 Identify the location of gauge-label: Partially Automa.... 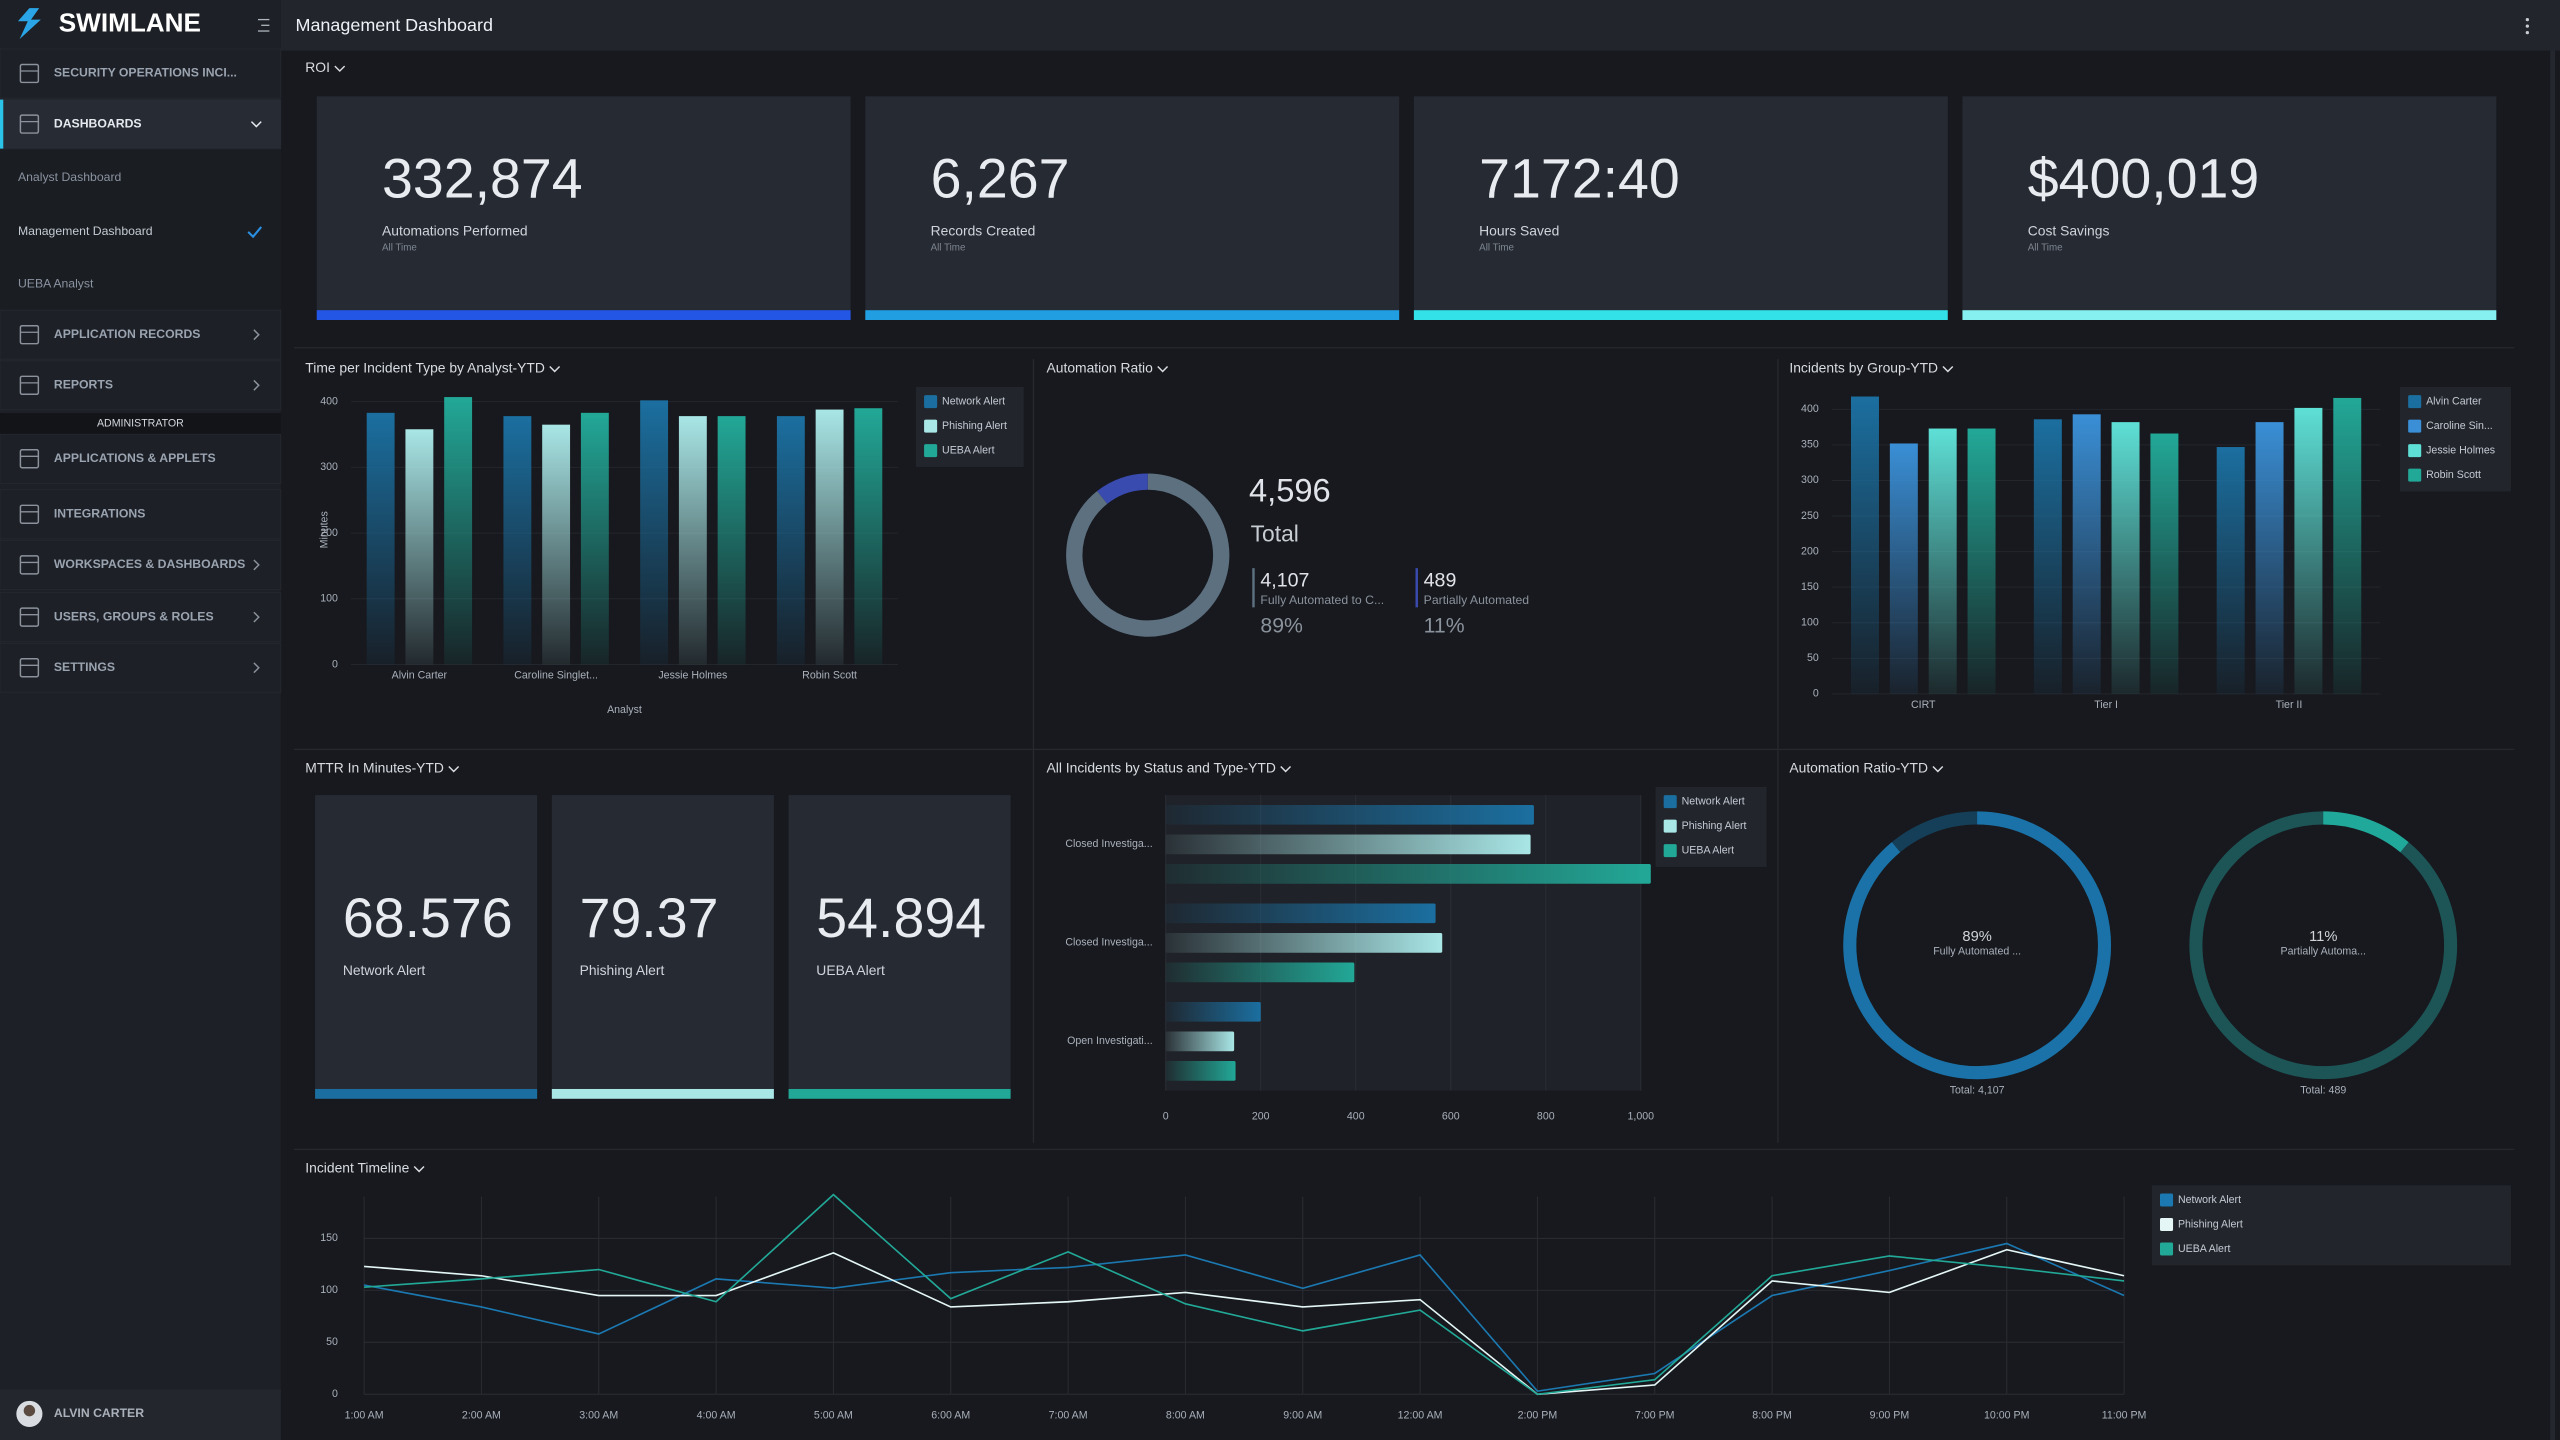
(2324, 952).